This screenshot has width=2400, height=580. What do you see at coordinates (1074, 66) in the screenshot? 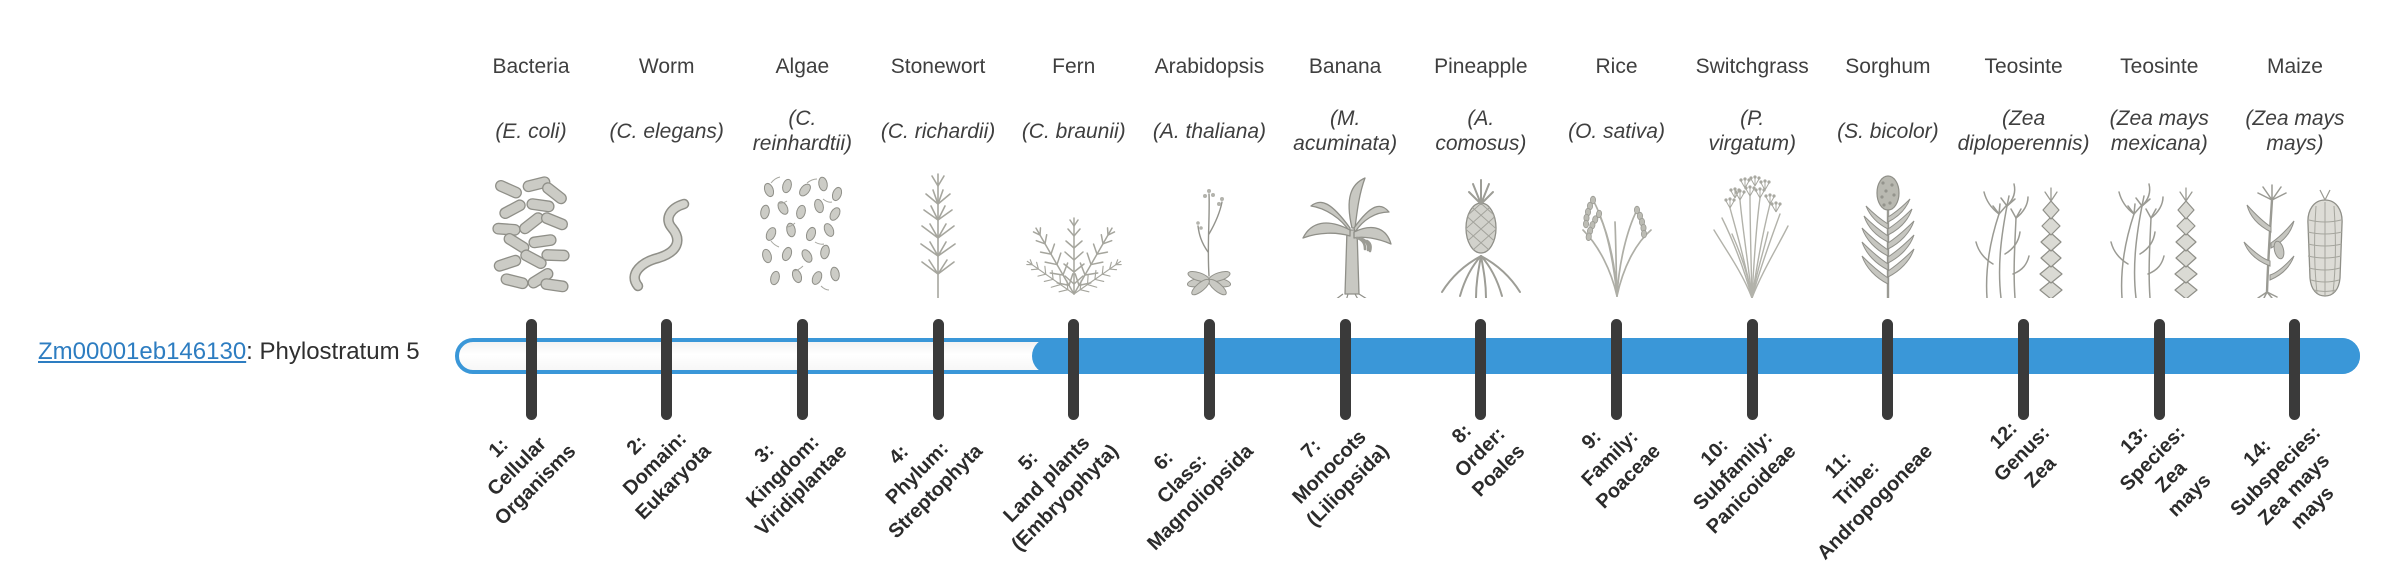
I see `organism-common-name: Fern` at bounding box center [1074, 66].